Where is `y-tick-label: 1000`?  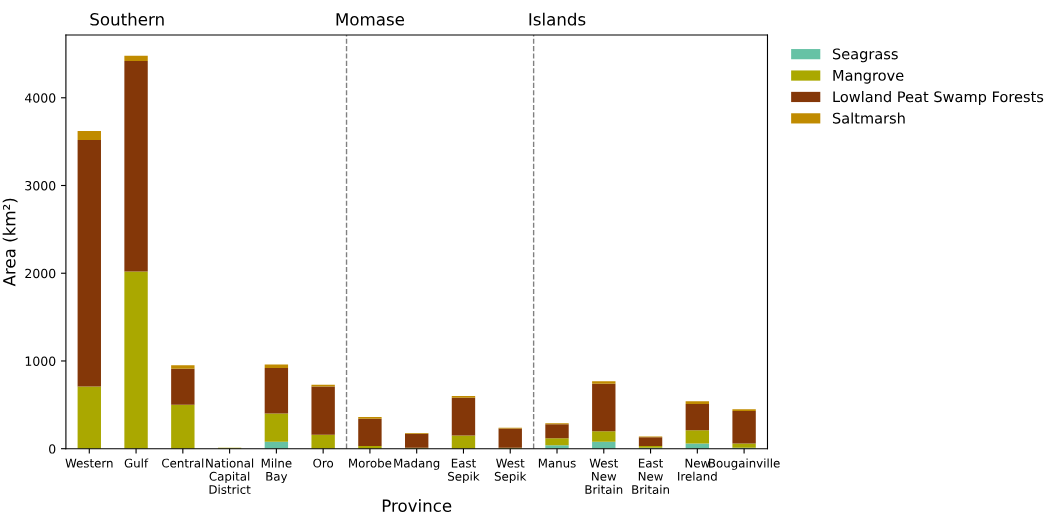 y-tick-label: 1000 is located at coordinates (40, 361).